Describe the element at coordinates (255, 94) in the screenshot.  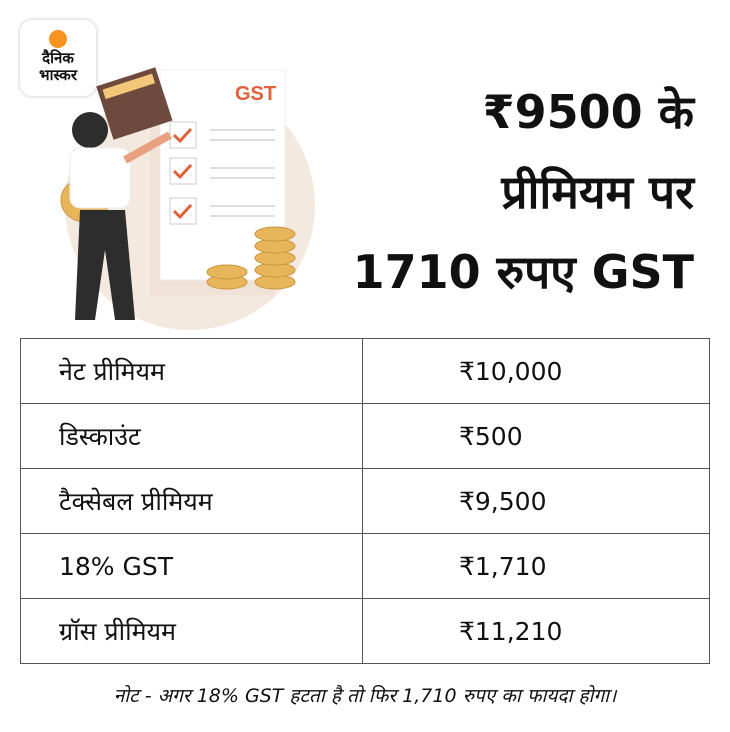
I see `doc-gst-label: GST` at that location.